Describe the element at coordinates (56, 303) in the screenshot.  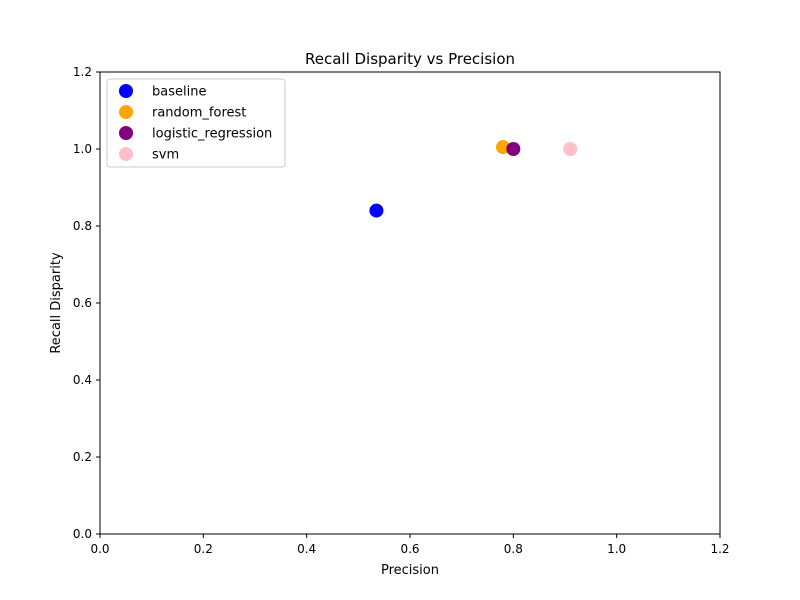
I see `y-axis-label: Recall Disparity` at that location.